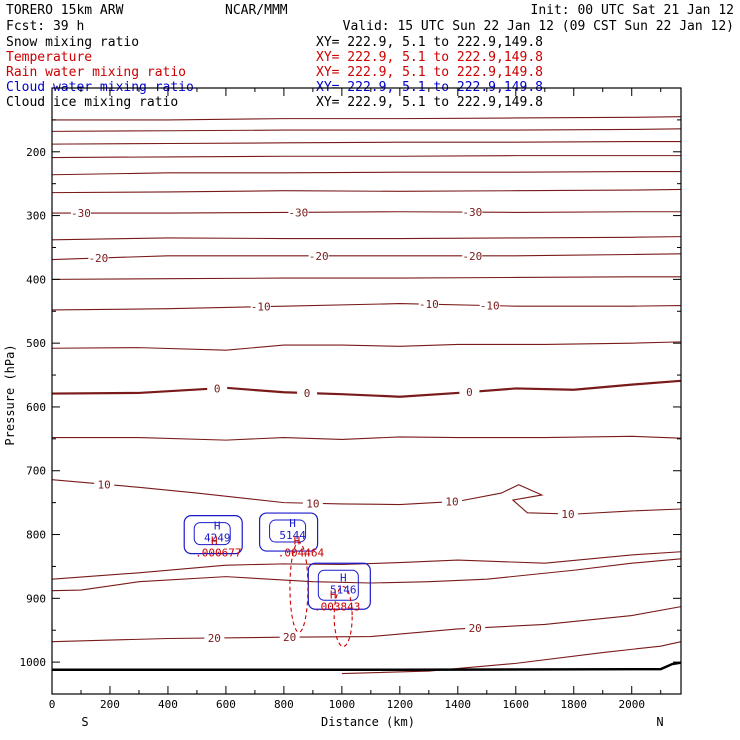 This screenshot has height=740, width=740. Describe the element at coordinates (96, 72) in the screenshot. I see `field-name: Rain water mixing ratio` at that location.